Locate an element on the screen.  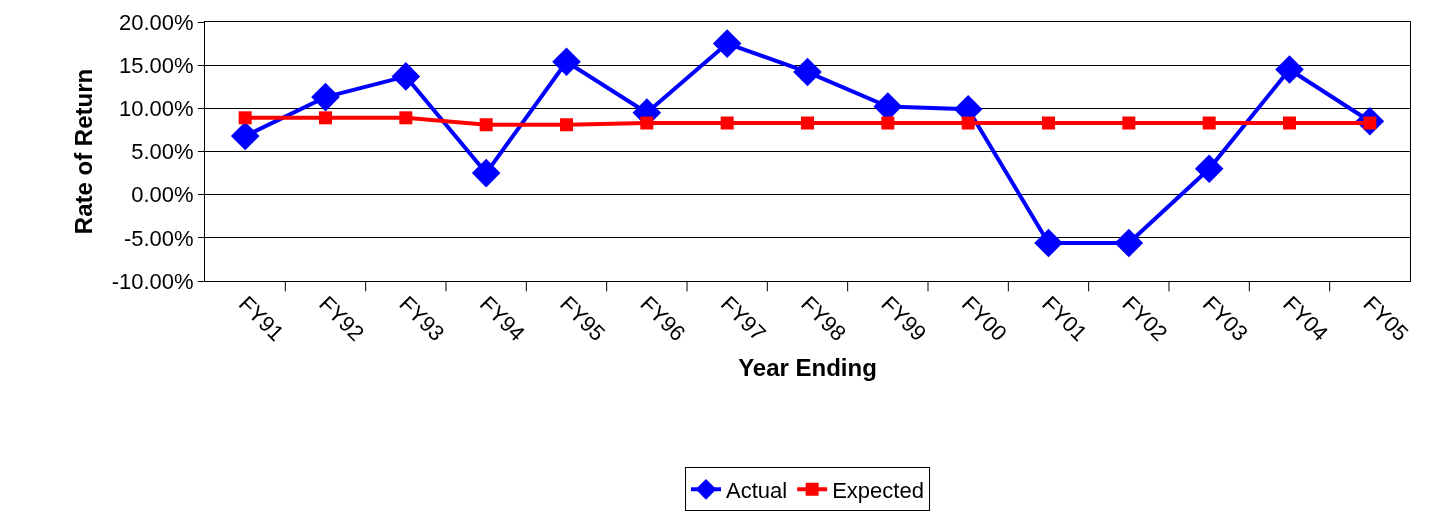
y-axis-title: Rate of Return is located at coordinates (83, 151).